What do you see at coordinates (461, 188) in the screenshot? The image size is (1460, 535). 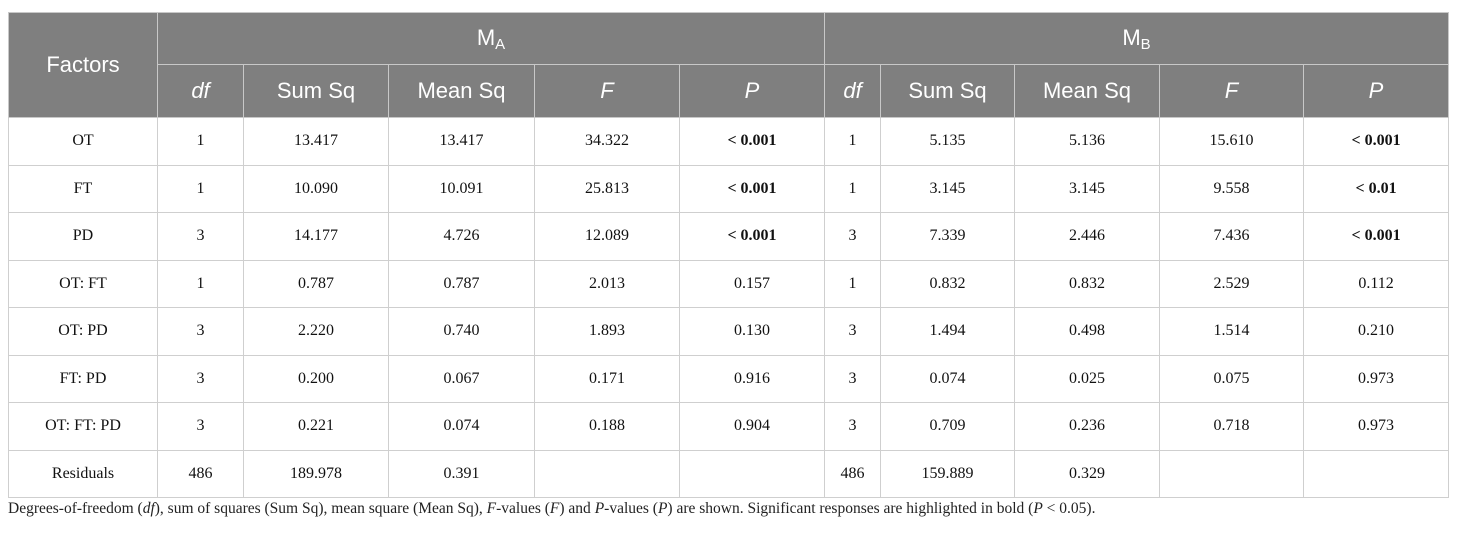 I see `value-cell: 10.091` at bounding box center [461, 188].